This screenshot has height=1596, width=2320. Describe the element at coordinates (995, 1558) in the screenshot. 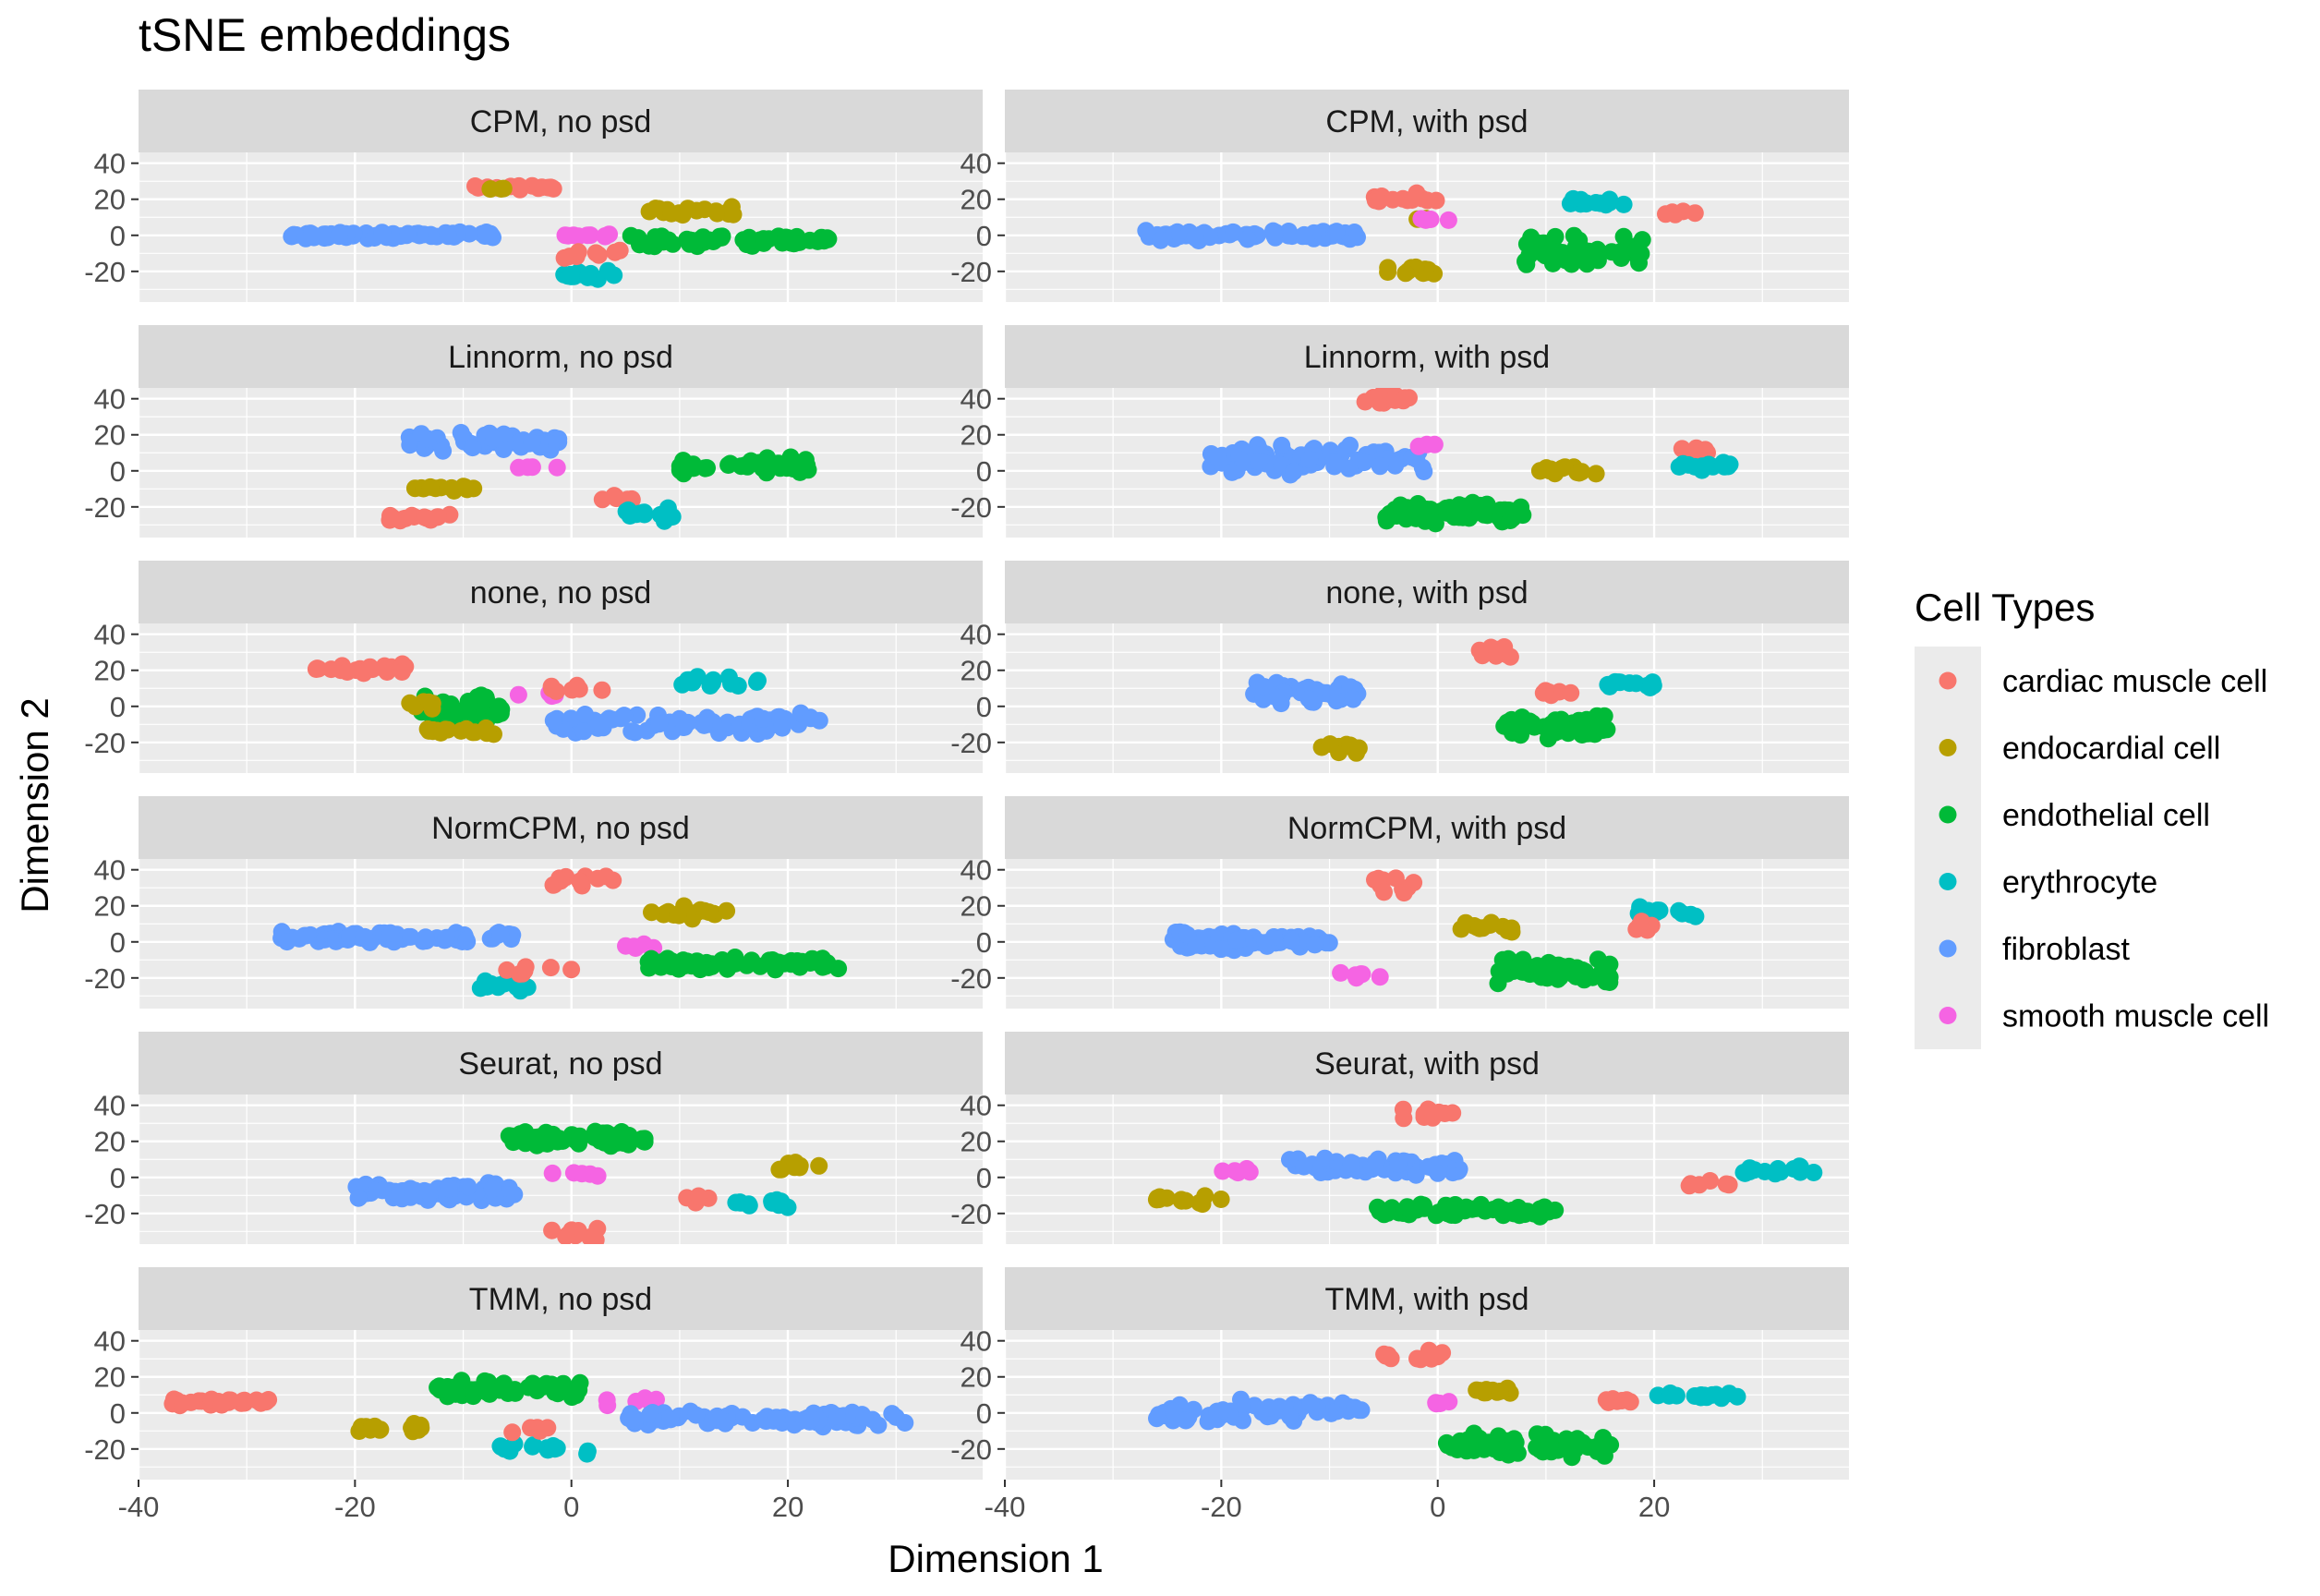

I see `x-axis-title: Dimension 1` at that location.